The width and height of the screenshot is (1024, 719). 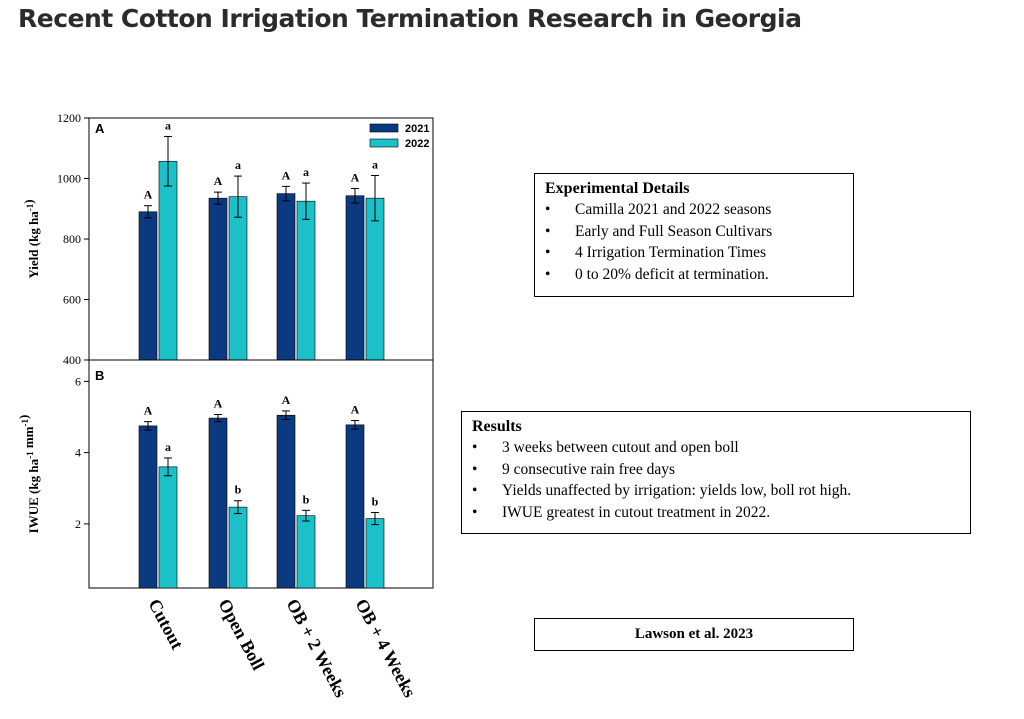 What do you see at coordinates (78, 524) in the screenshot?
I see `y-tick-label: 2` at bounding box center [78, 524].